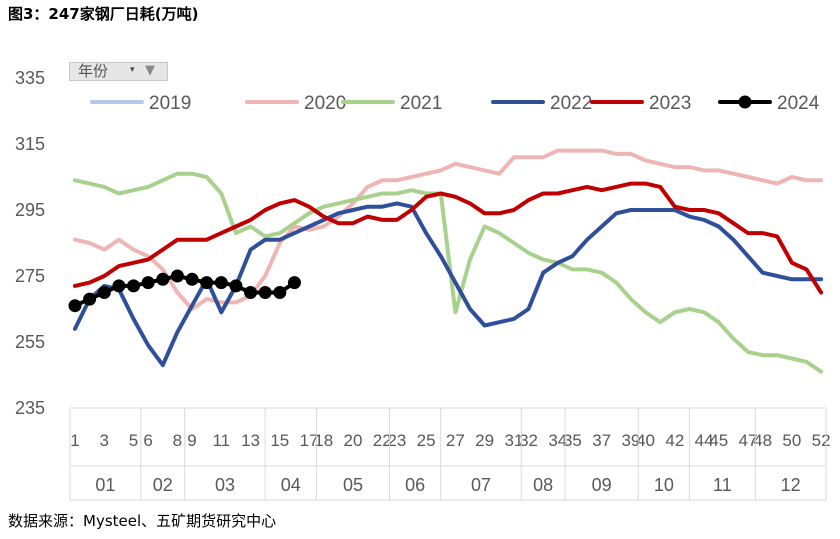 The image size is (840, 539). Describe the element at coordinates (426, 440) in the screenshot. I see `x-tick-label: 25` at that location.